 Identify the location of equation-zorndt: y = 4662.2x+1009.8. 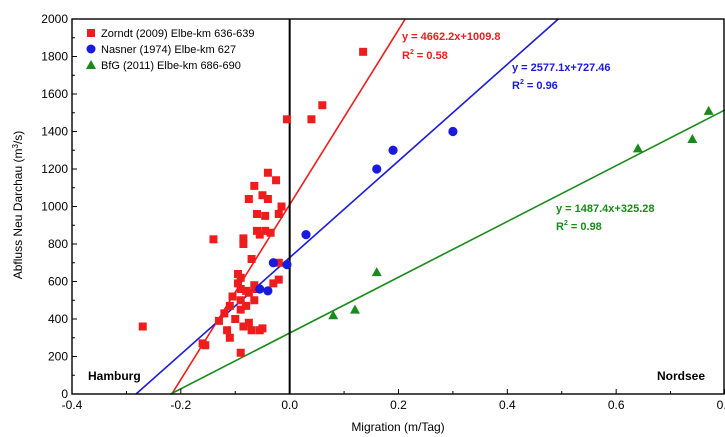
(451, 37).